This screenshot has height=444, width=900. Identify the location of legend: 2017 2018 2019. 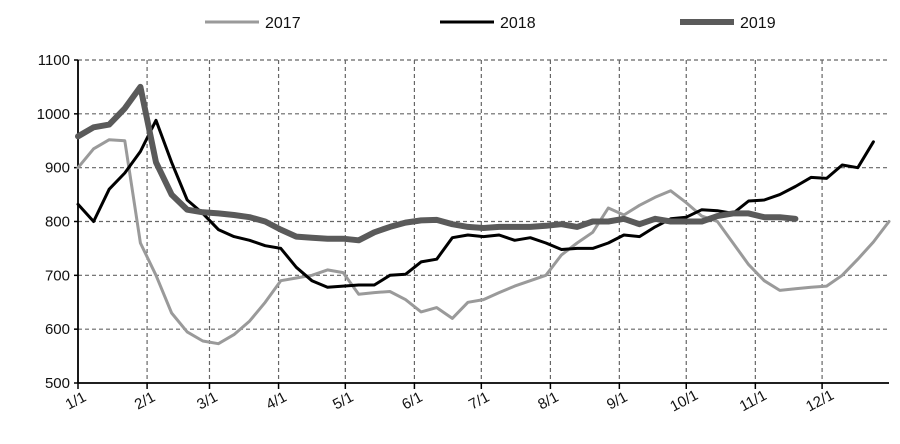
(490, 23).